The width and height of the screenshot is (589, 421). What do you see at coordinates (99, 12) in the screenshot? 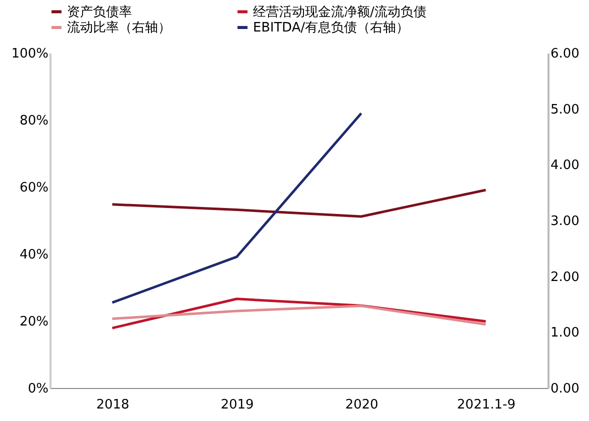
I see `legend-label: 资产负债率` at bounding box center [99, 12].